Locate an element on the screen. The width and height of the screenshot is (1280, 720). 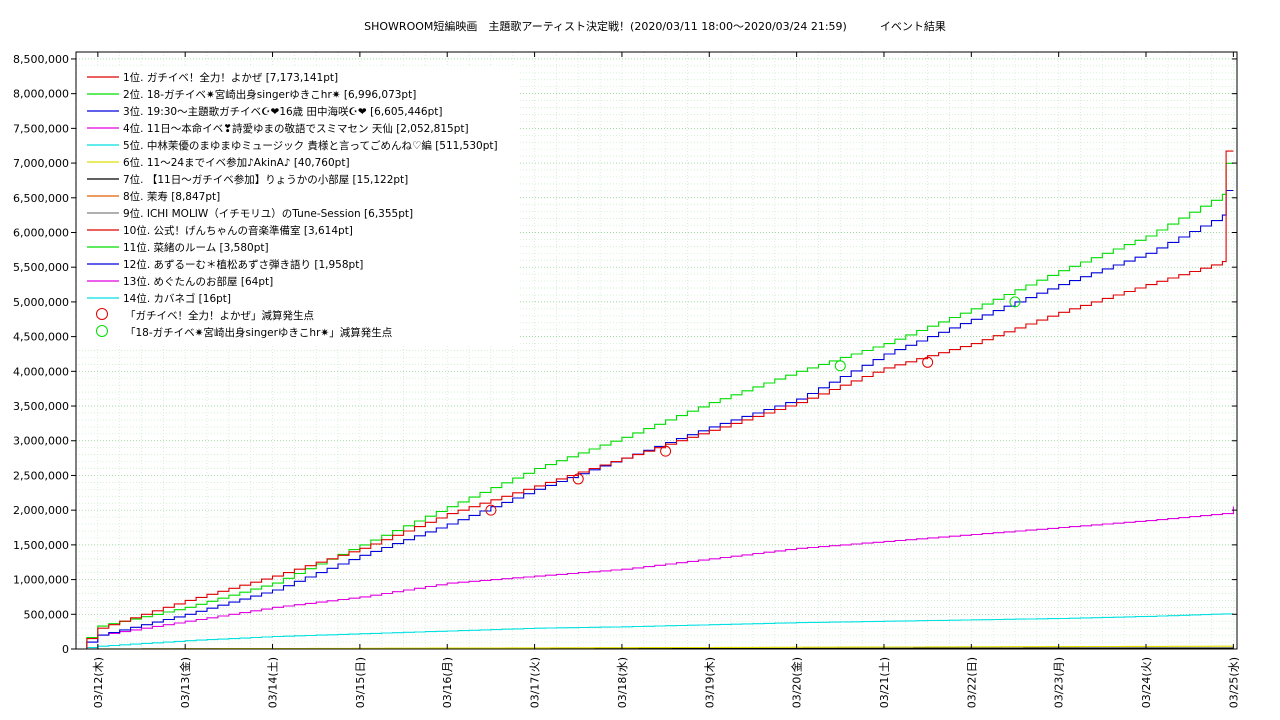
y-tick-label: 1,500,000 is located at coordinates (41, 545).